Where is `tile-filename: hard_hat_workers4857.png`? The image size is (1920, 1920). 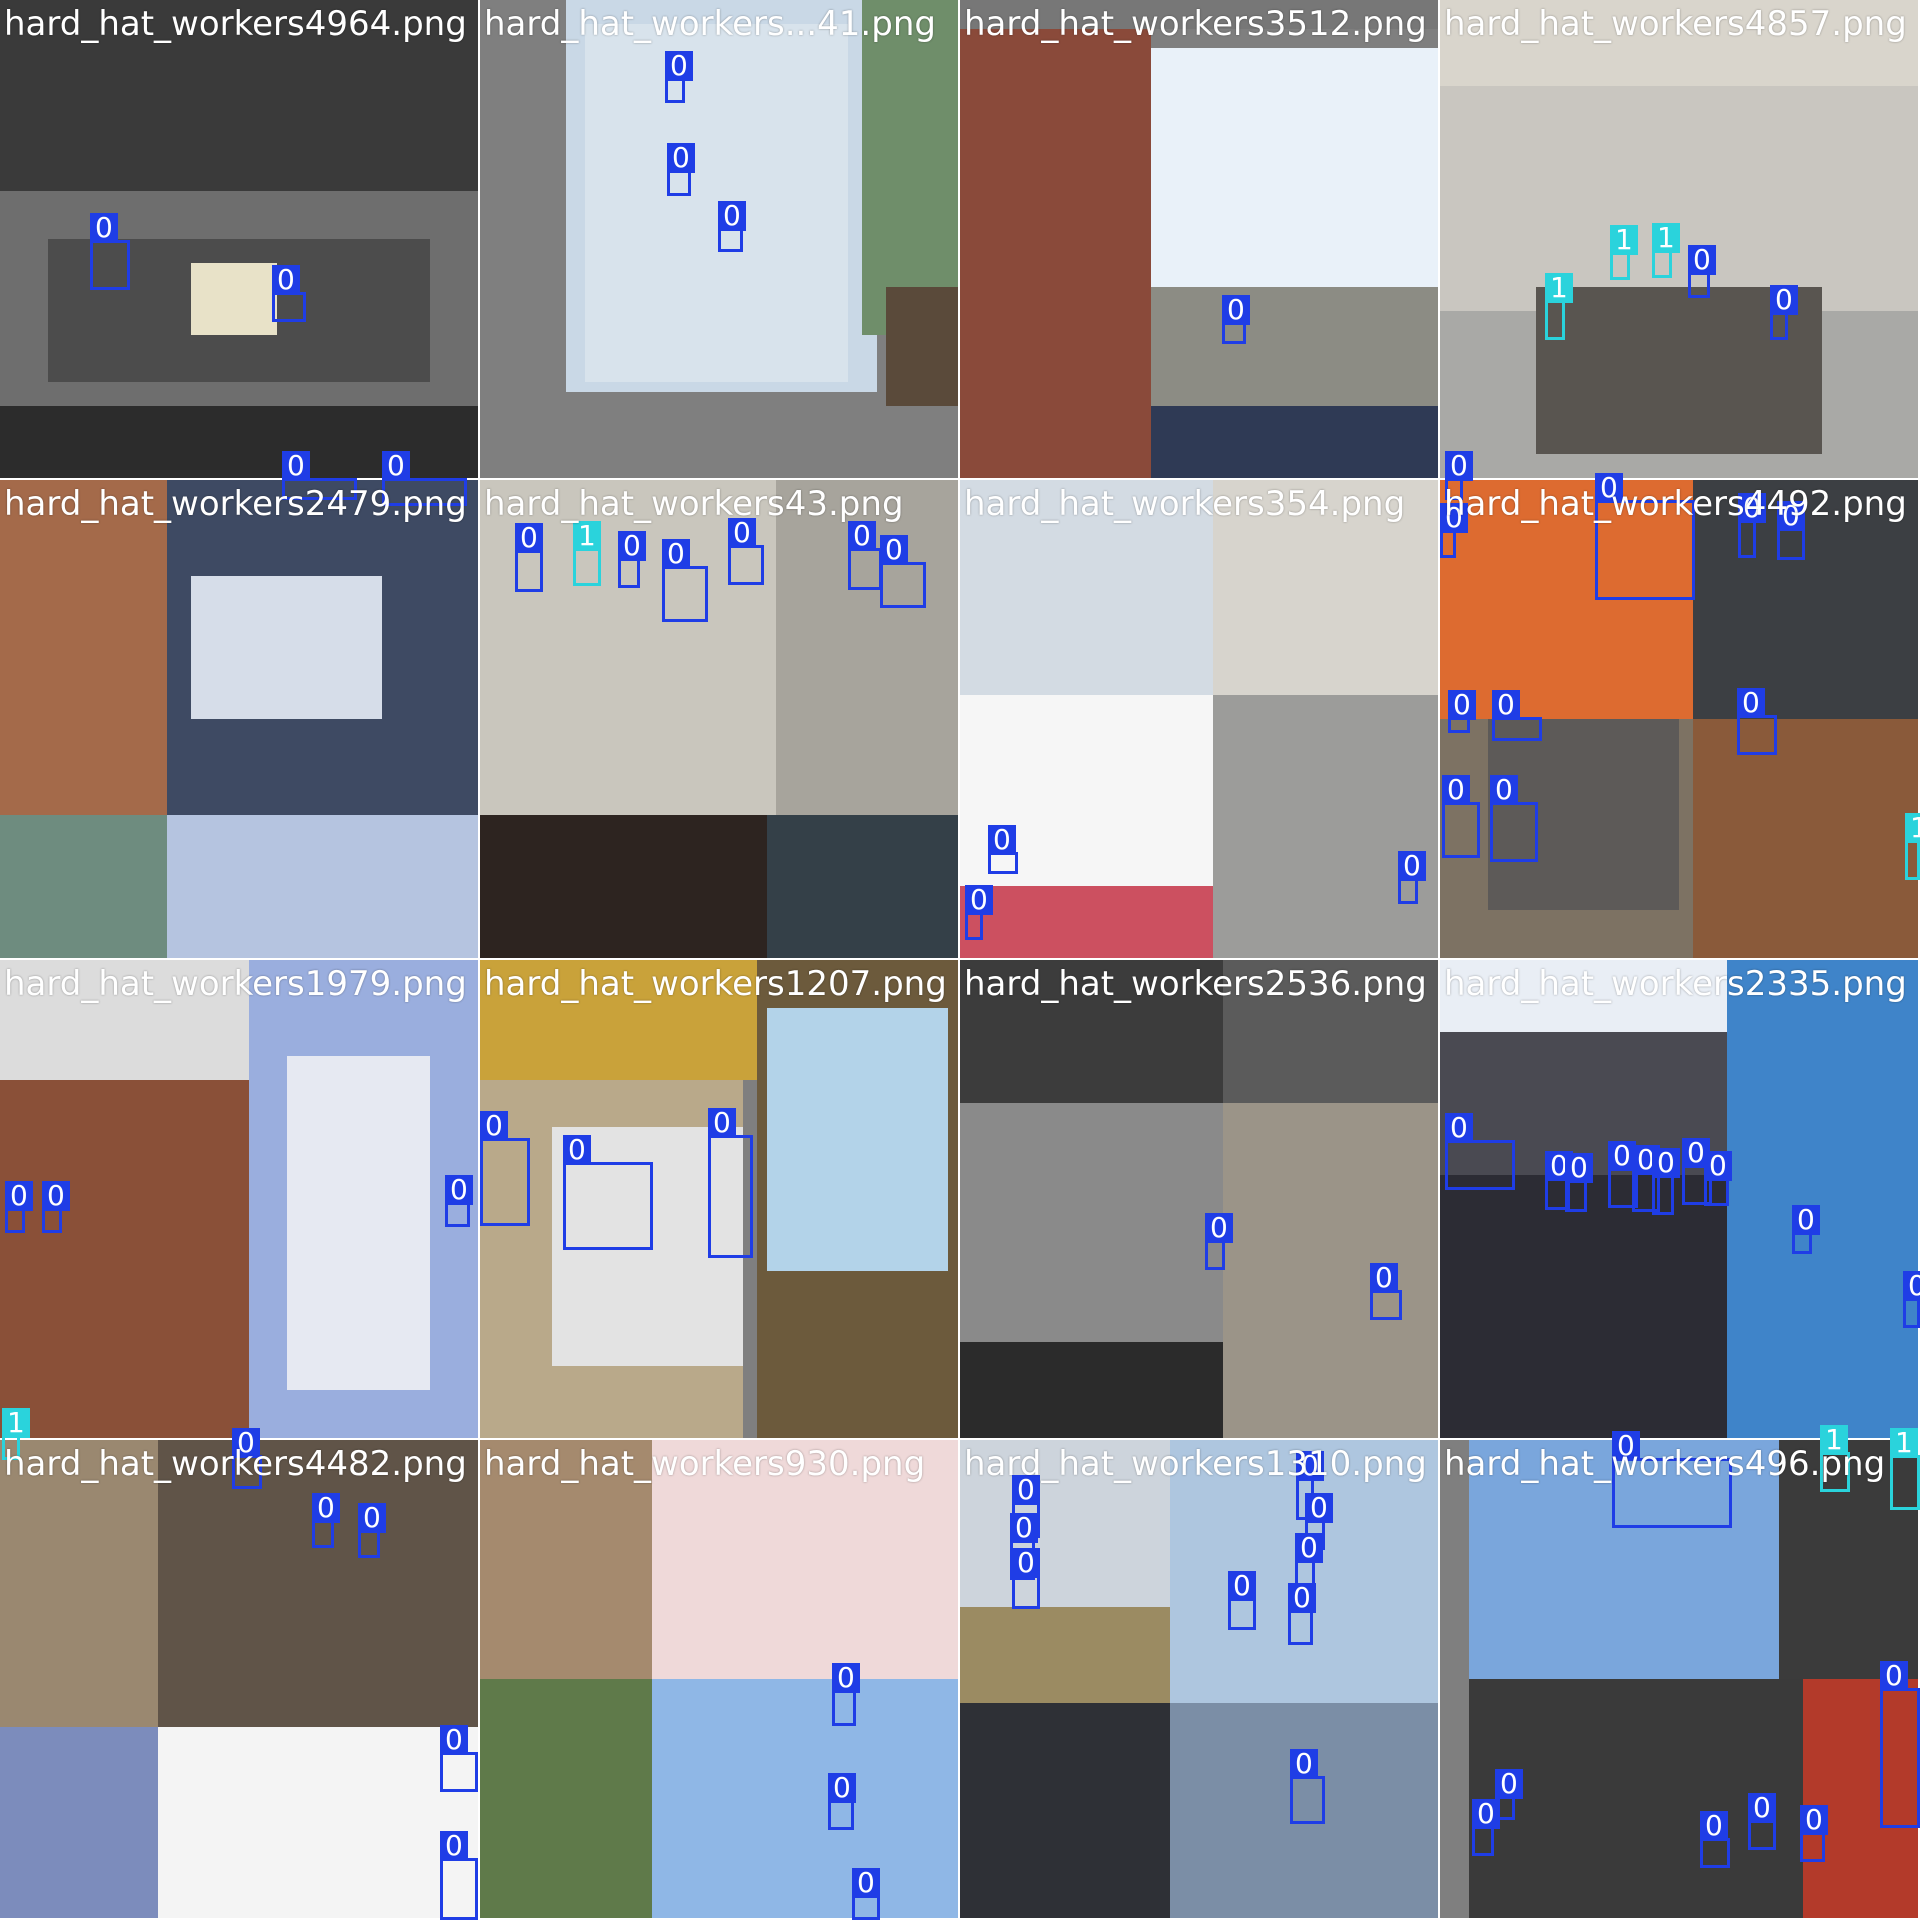 tile-filename: hard_hat_workers4857.png is located at coordinates (1675, 24).